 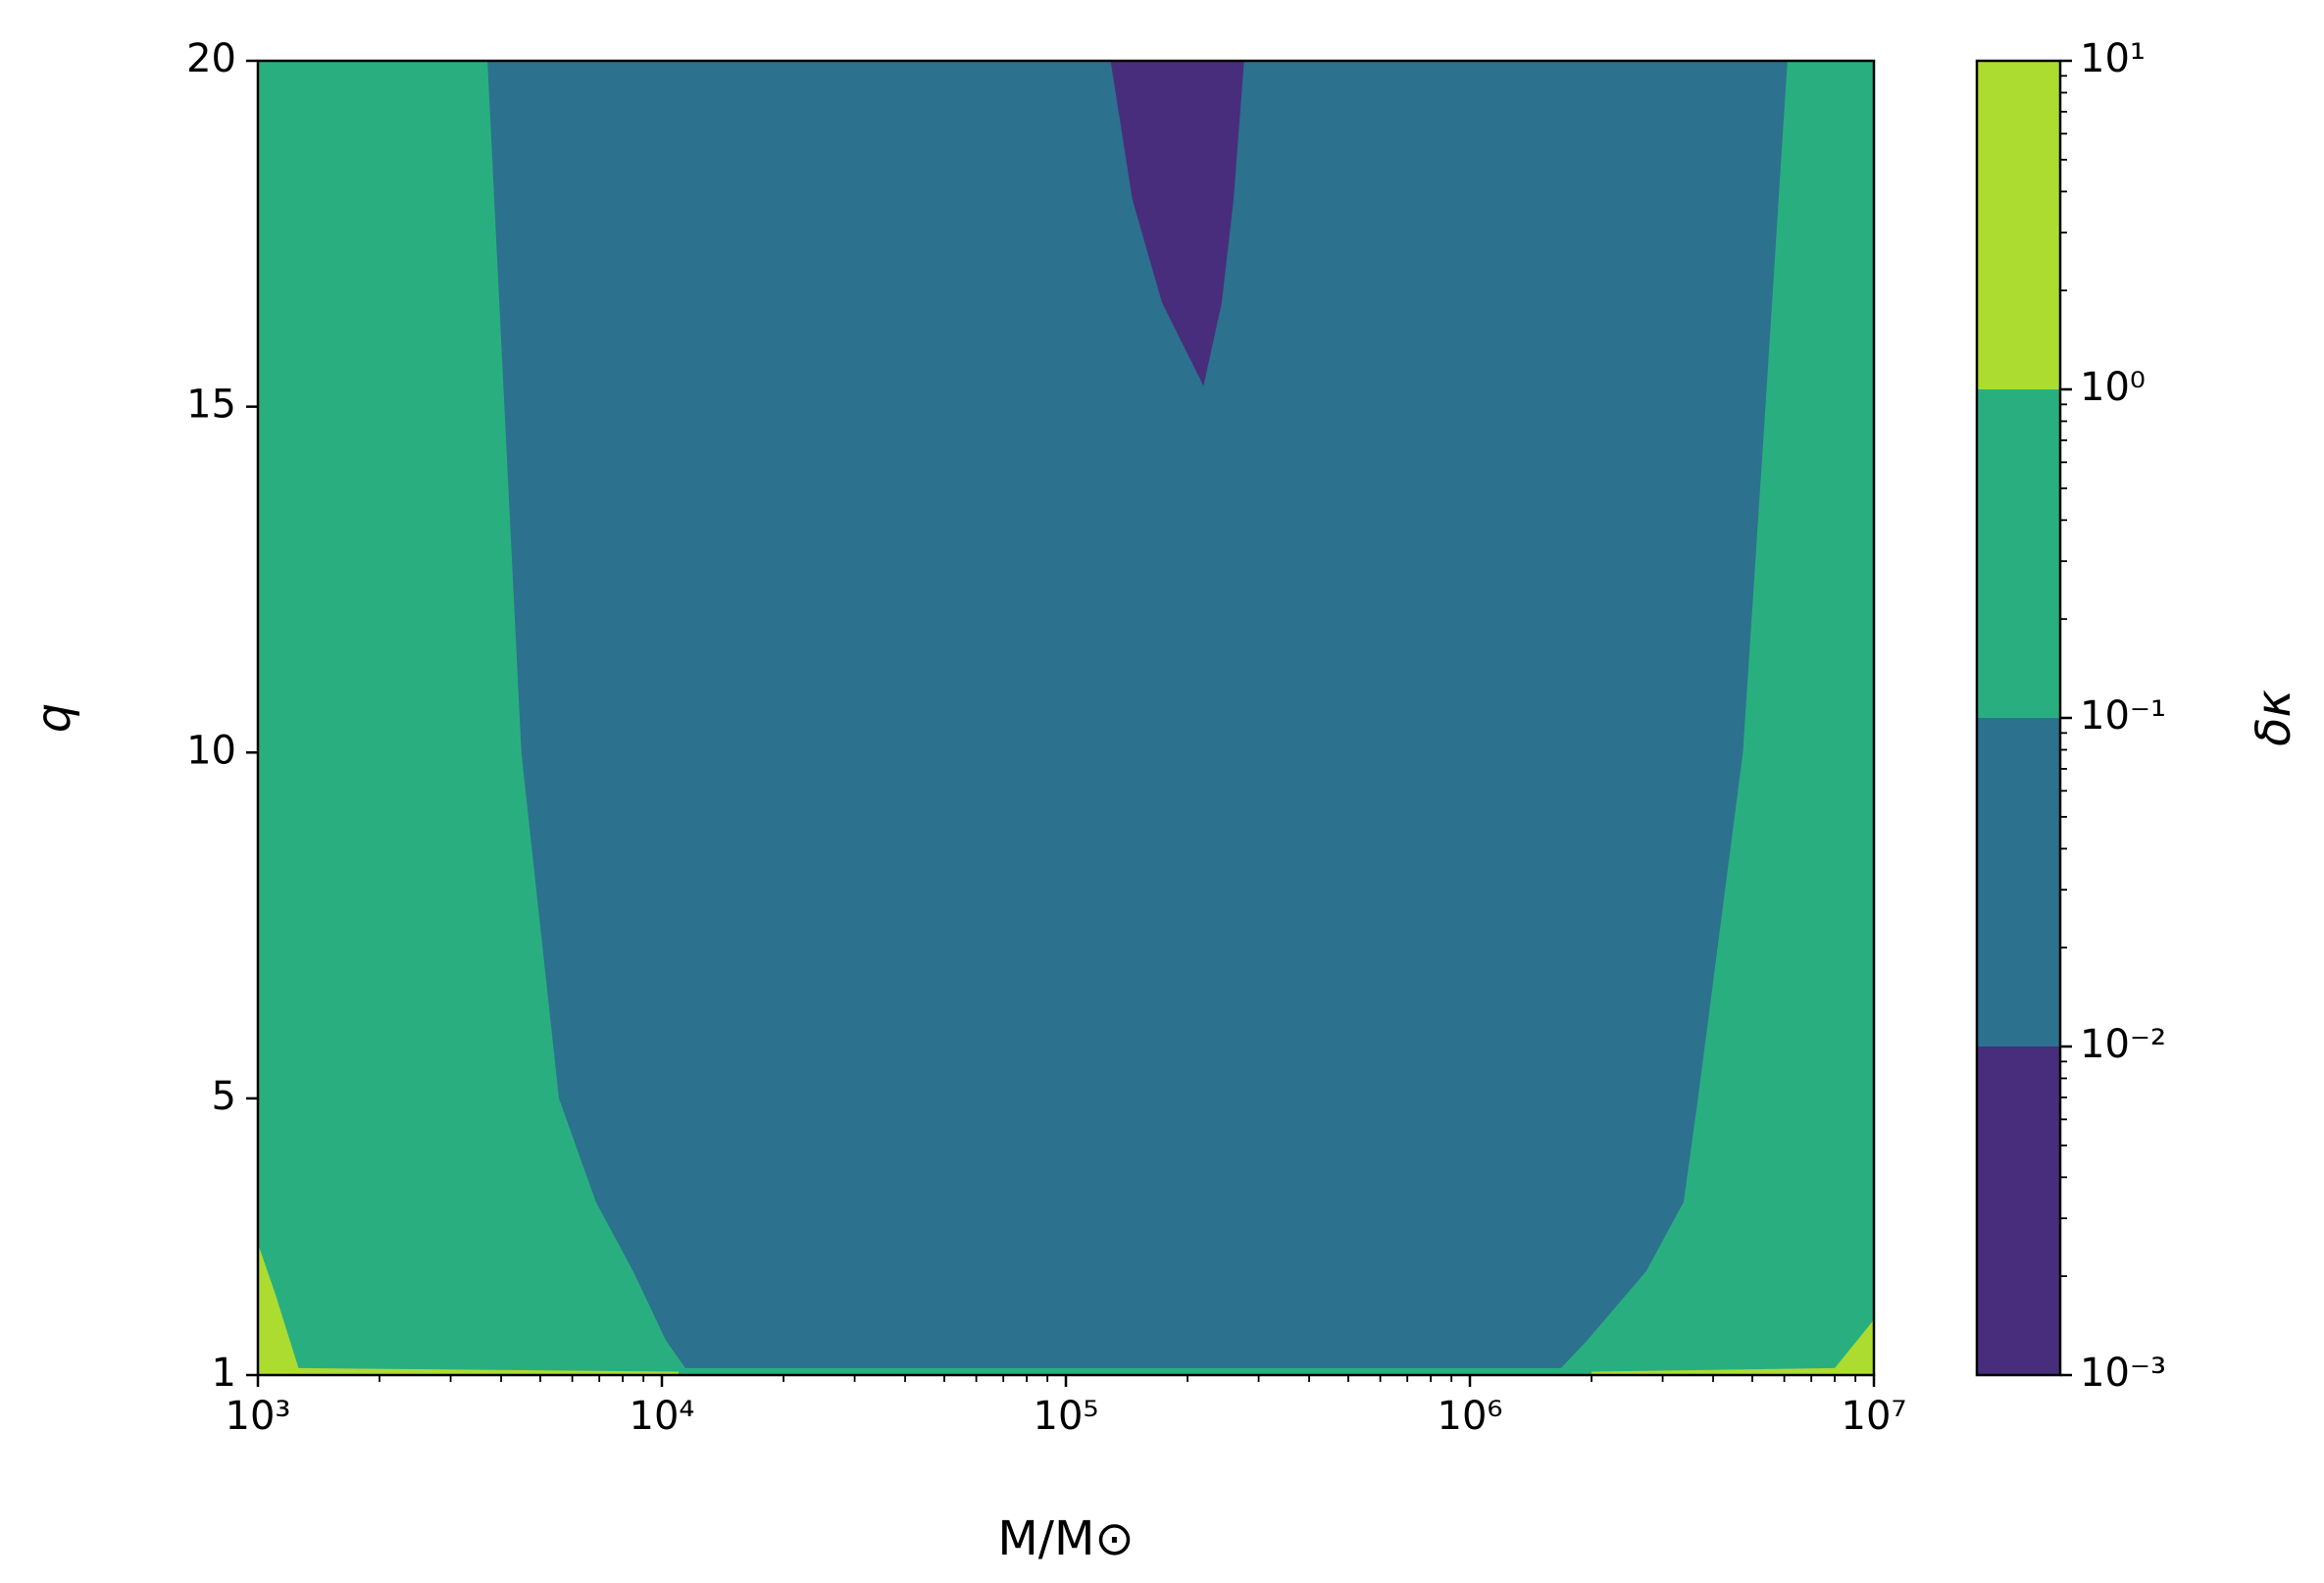 What do you see at coordinates (1066, 1416) in the screenshot?
I see `x-tick-label: 10⁵` at bounding box center [1066, 1416].